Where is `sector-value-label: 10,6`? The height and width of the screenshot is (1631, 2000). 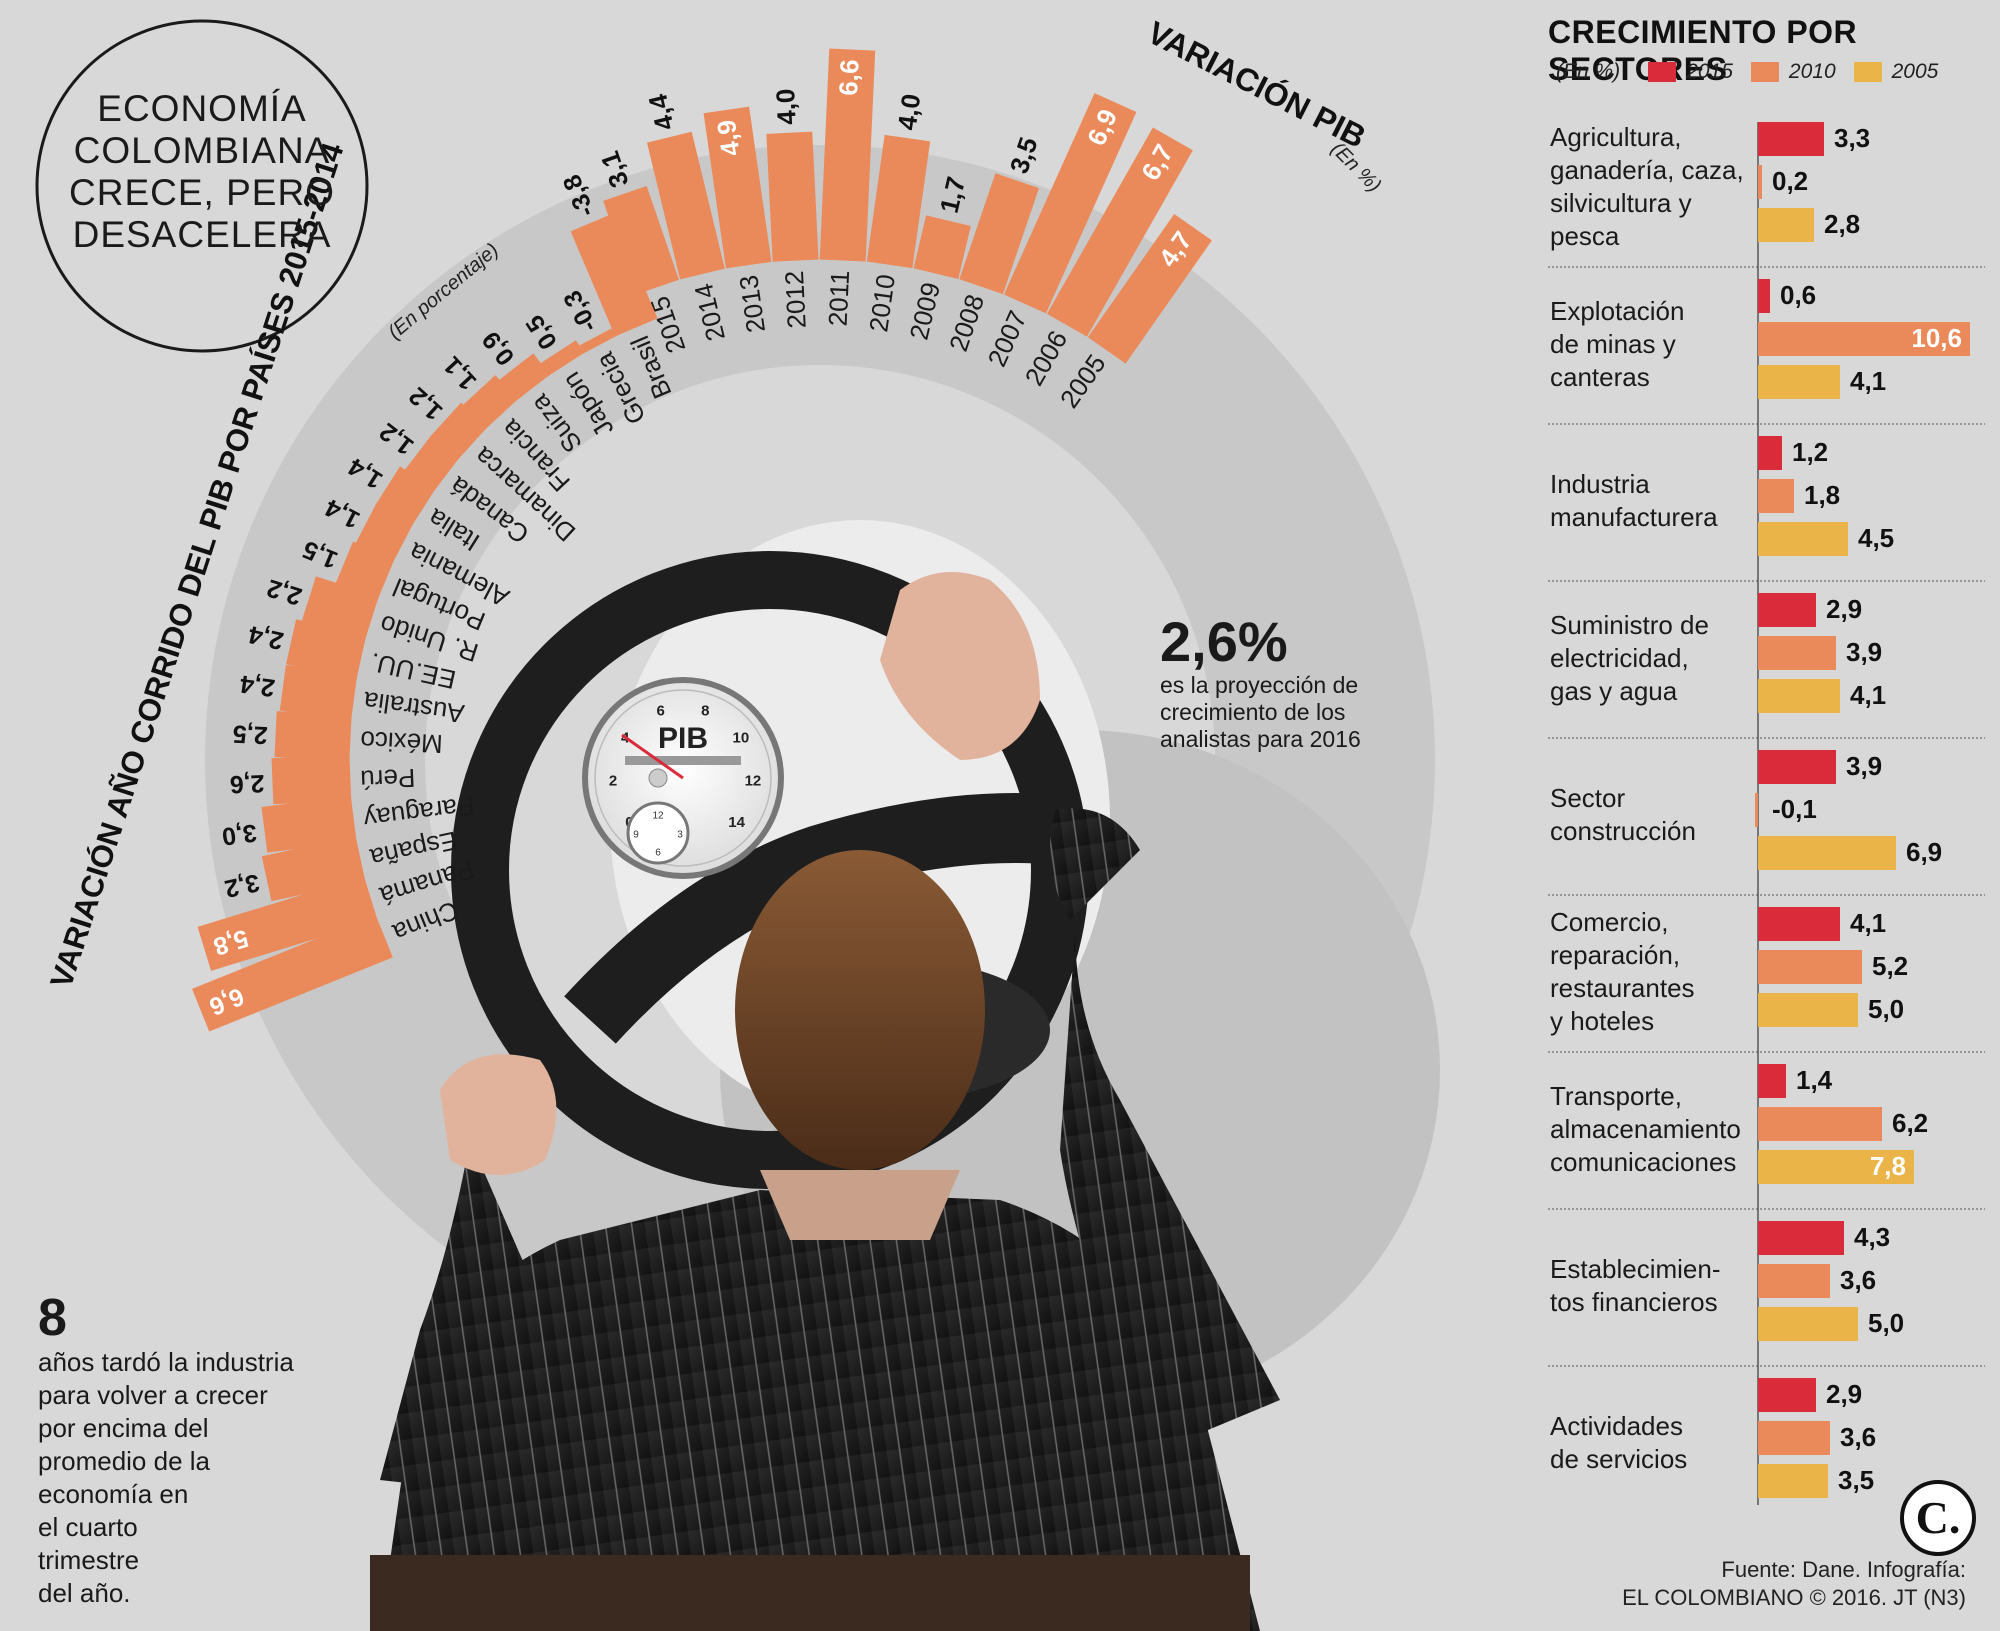 sector-value-label: 10,6 is located at coordinates (1936, 338).